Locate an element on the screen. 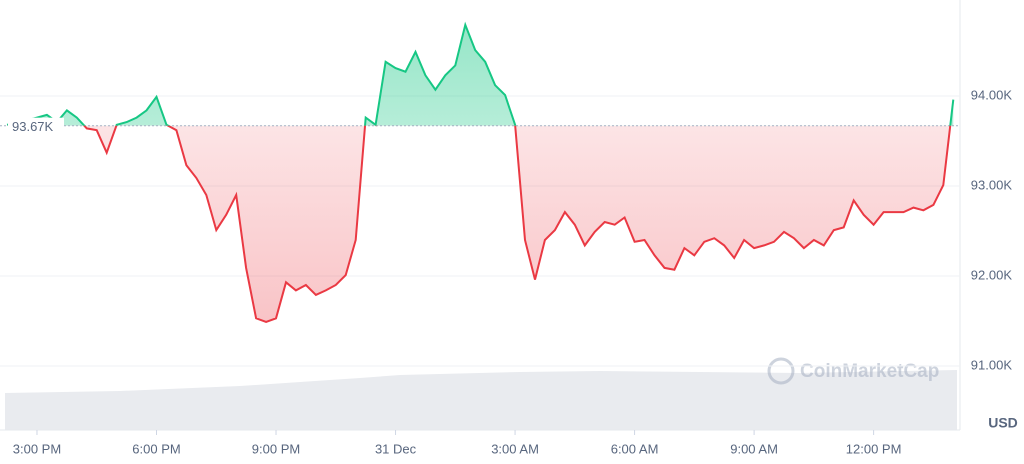 Image resolution: width=1024 pixels, height=464 pixels. x-tick-label: 3:00 PM is located at coordinates (37, 448).